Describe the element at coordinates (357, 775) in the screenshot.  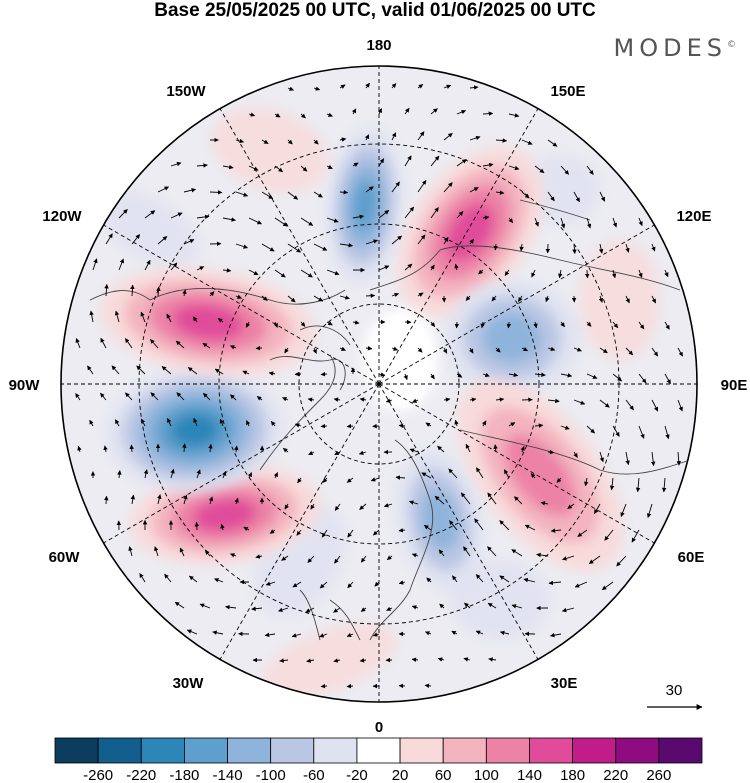
I see `colorbar-tick-label: -20` at that location.